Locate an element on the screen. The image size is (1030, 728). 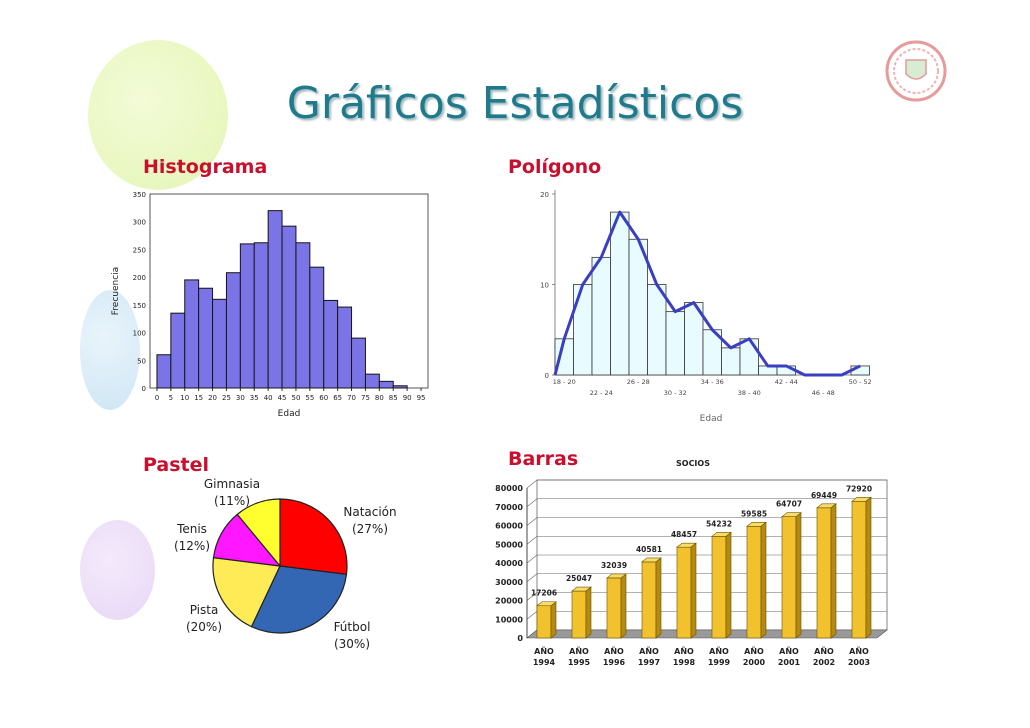
y-tick-label: 50 is located at coordinates (141, 361).